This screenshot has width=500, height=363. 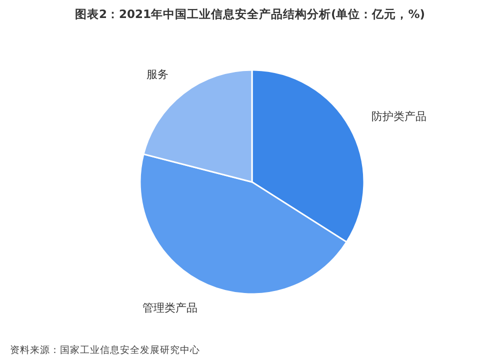 I want to click on slice-label: 服务, so click(x=157, y=74).